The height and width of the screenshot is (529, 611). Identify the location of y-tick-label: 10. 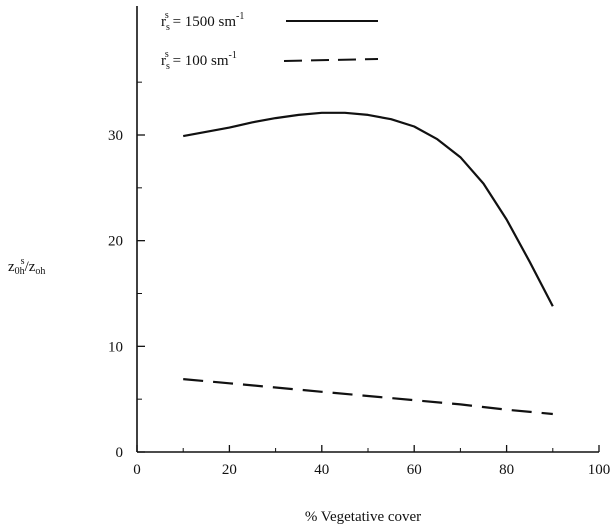
(115, 347).